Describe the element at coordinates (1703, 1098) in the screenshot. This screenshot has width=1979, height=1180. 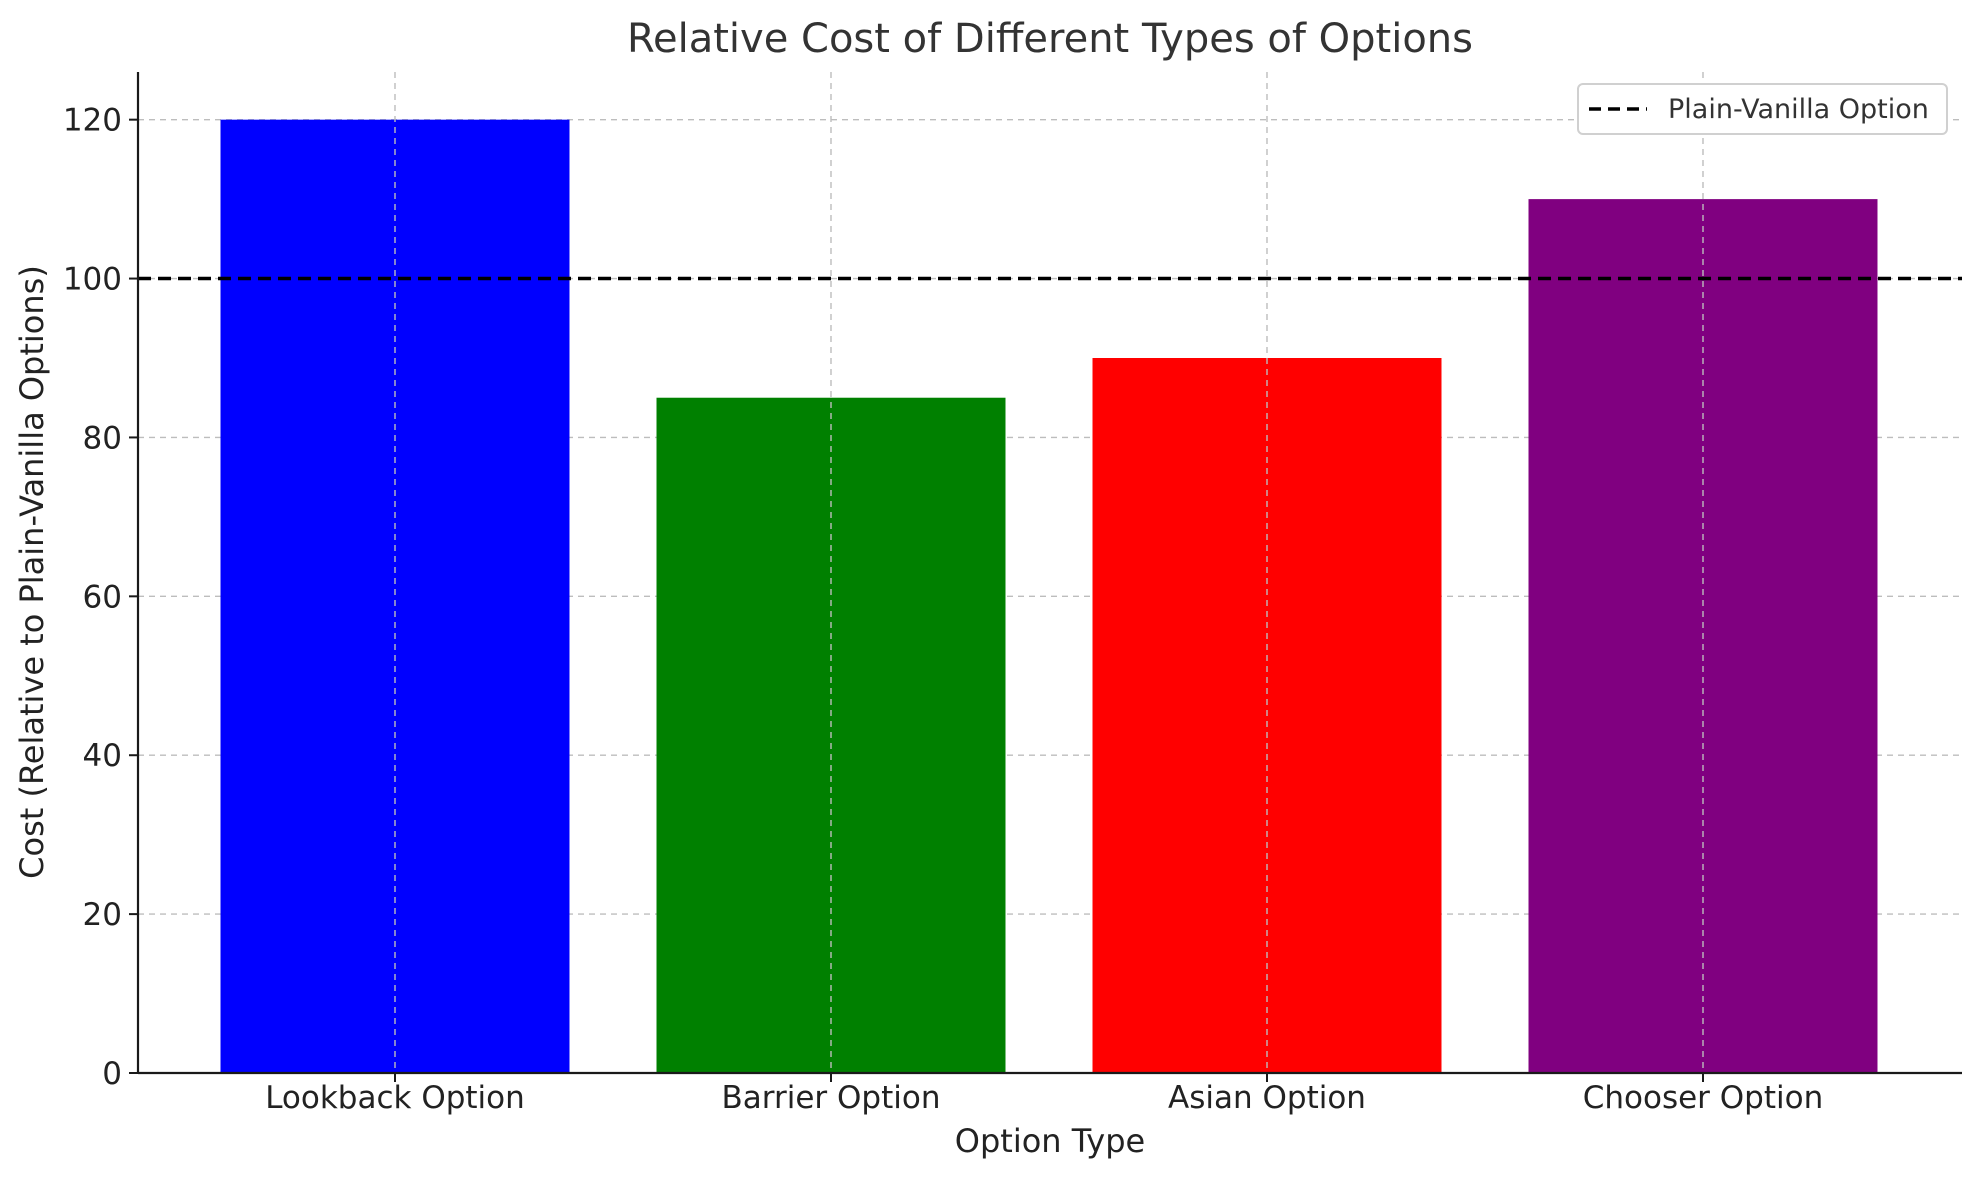
I see `x-tick-label: Chooser Option` at that location.